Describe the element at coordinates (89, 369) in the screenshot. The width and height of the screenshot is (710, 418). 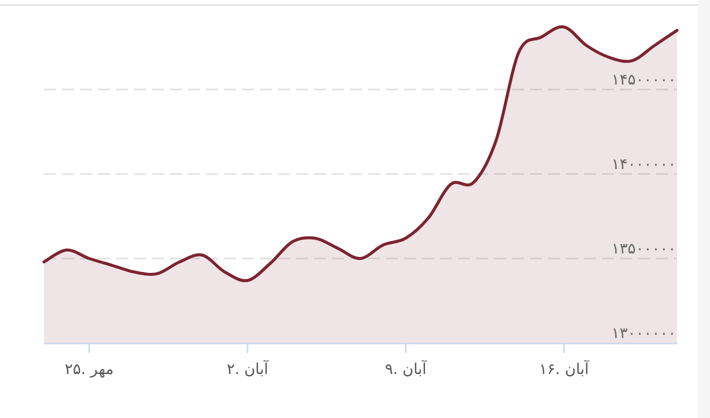
I see `x-tick-label: ۲۵. مهر` at that location.